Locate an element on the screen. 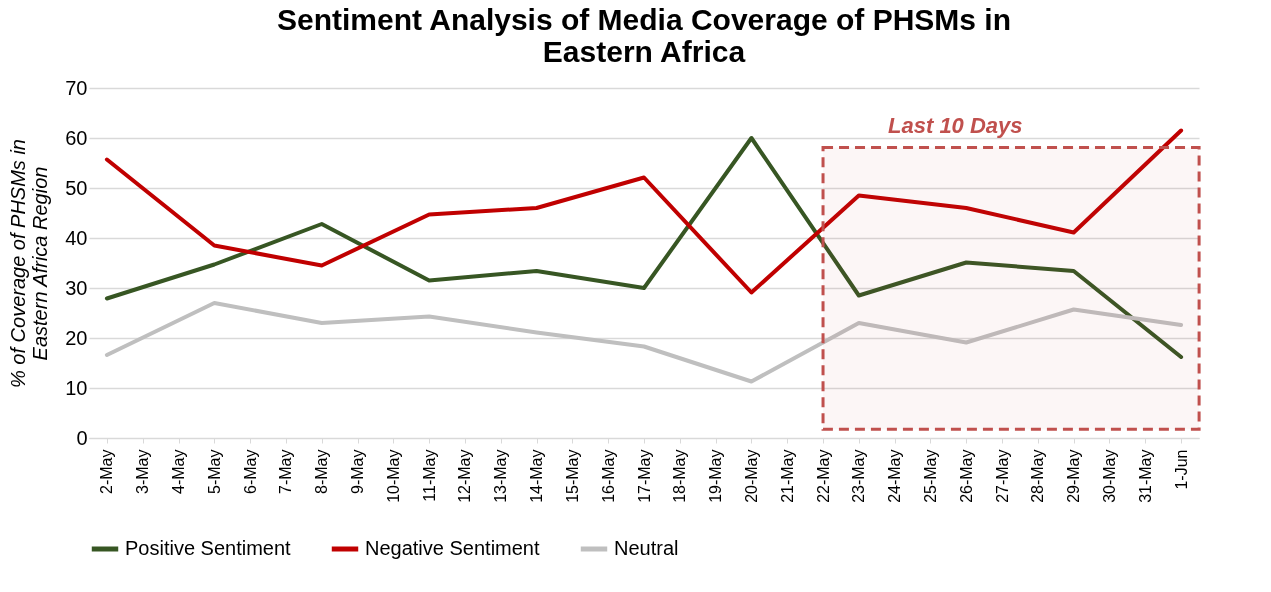 The width and height of the screenshot is (1271, 592). x-tick-label: 29-May is located at coordinates (1074, 476).